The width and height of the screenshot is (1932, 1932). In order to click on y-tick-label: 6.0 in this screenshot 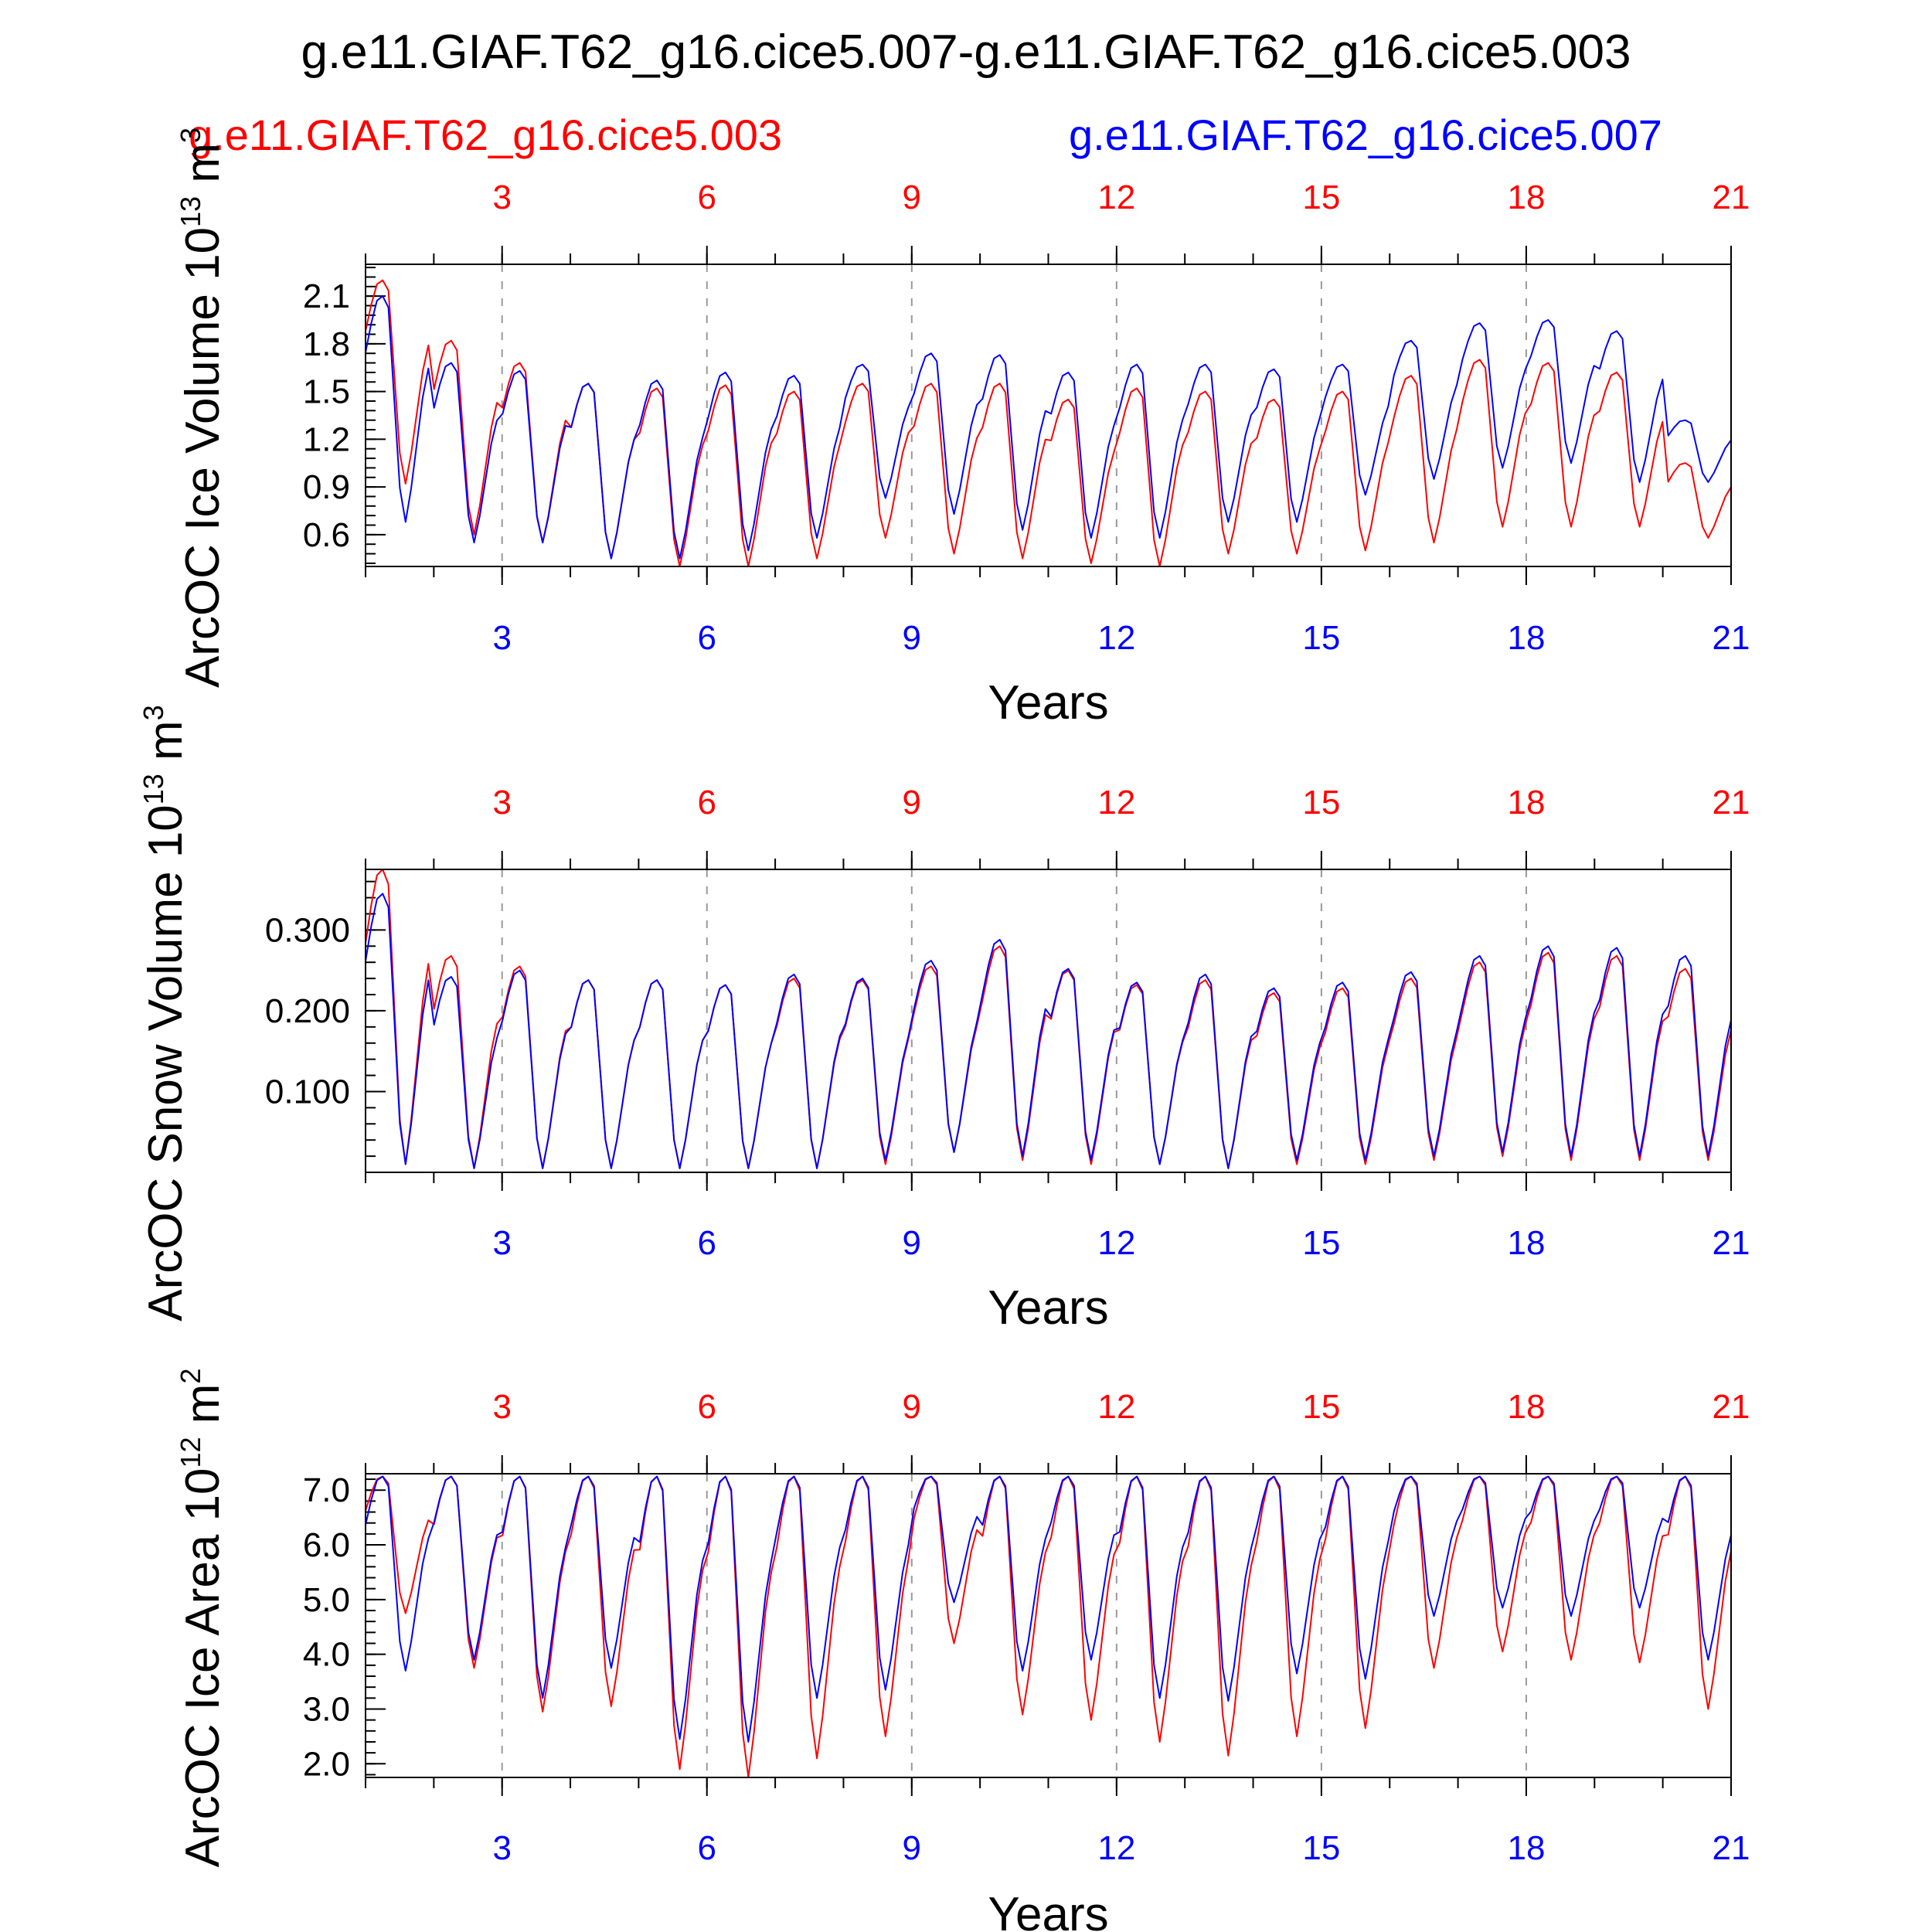, I will do `click(326, 1545)`.